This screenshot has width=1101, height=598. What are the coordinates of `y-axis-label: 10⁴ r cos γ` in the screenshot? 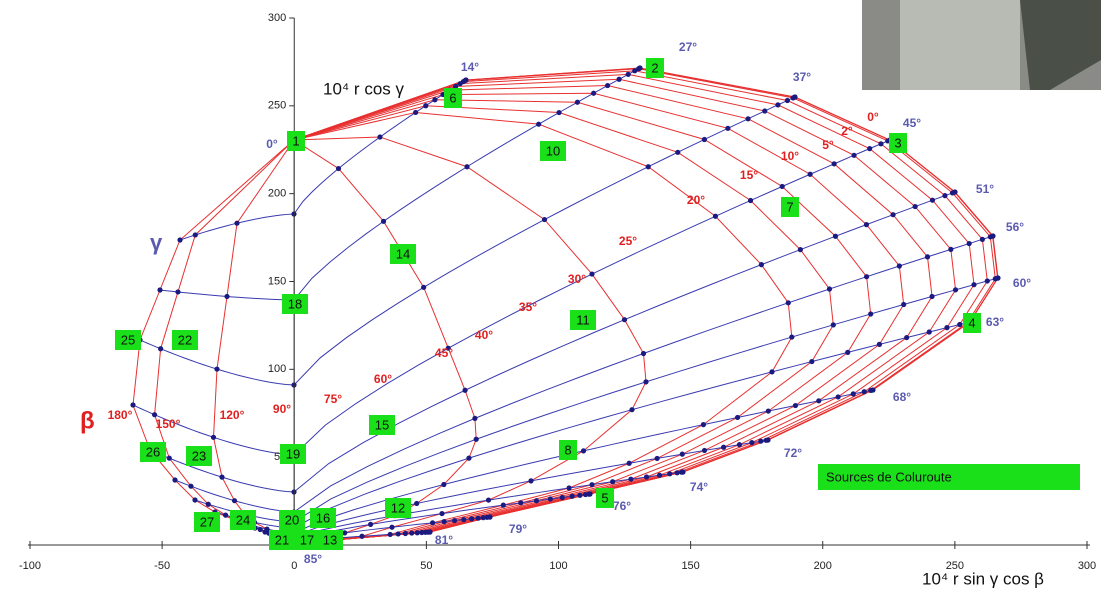 It's located at (363, 88).